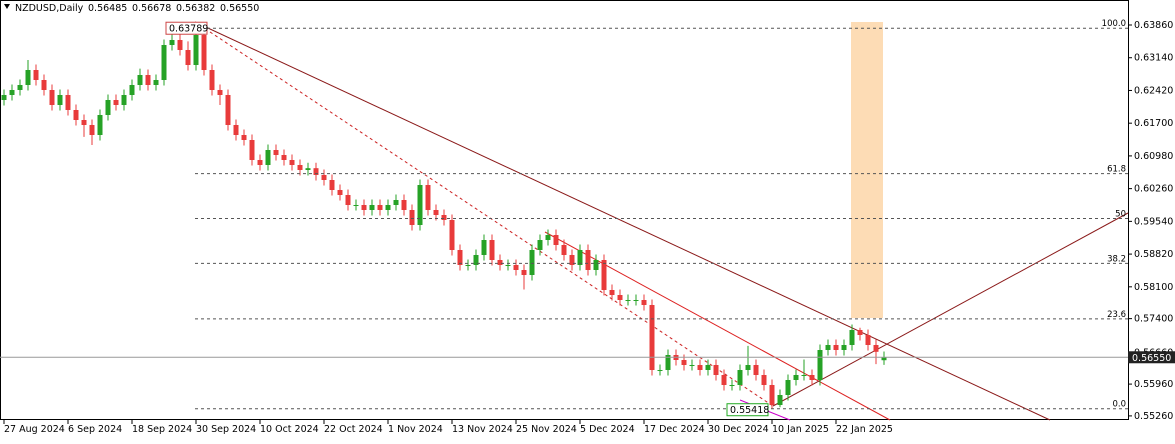 The width and height of the screenshot is (1175, 444). I want to click on zone, so click(867, 170).